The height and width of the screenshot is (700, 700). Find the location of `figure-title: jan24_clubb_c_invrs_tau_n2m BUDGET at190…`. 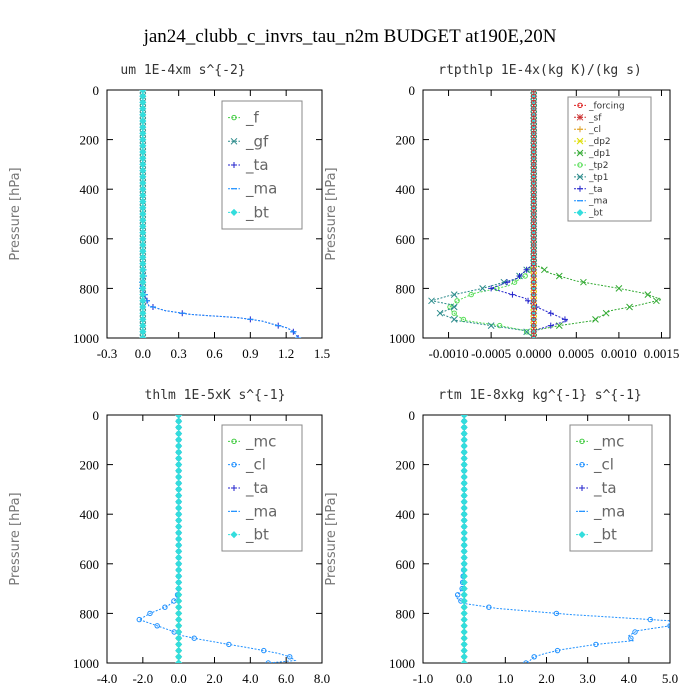

figure-title: jan24_clubb_c_invrs_tau_n2m BUDGET at190… is located at coordinates (350, 36).